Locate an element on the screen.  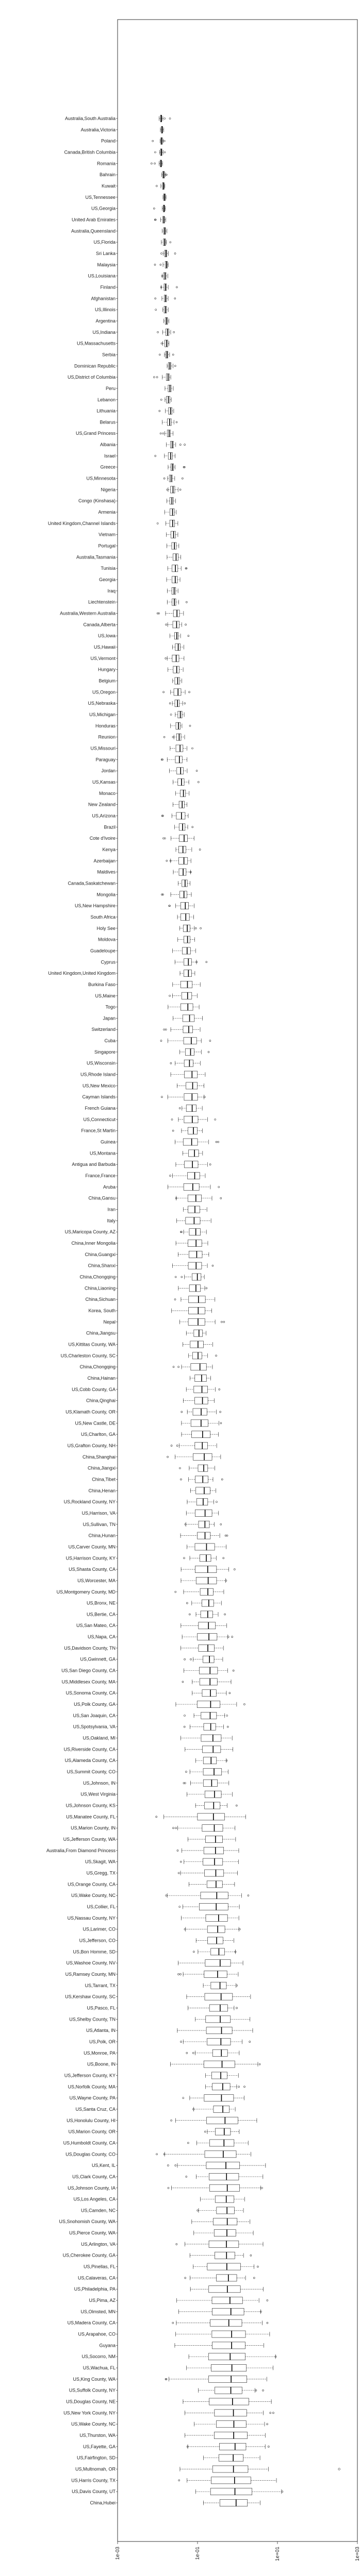
y-tick-label: China,Shanxi is located at coordinates (102, 1265).